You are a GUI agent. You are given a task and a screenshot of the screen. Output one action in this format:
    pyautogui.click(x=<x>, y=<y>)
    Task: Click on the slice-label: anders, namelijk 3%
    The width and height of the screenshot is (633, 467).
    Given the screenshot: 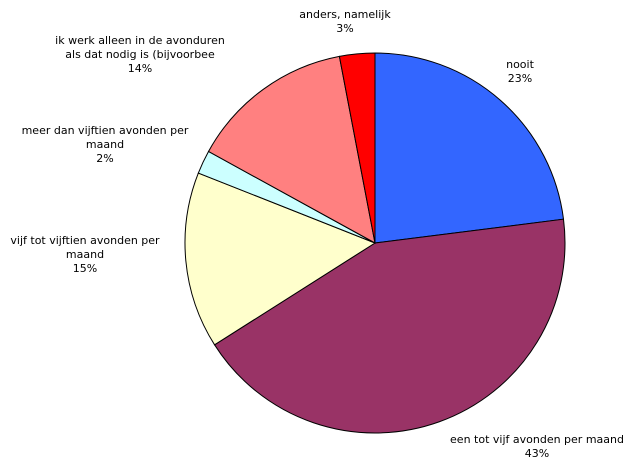 What is the action you would take?
    pyautogui.click(x=345, y=22)
    